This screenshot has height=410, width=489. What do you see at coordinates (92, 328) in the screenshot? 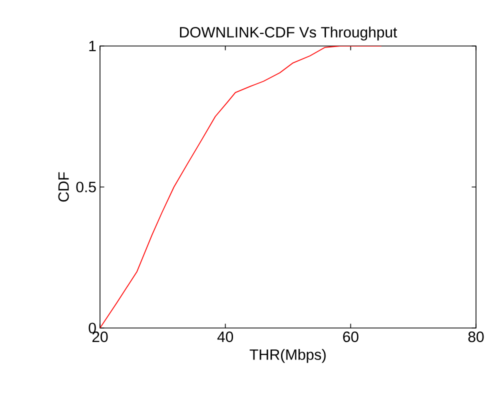
I see `y-tick-label: 0` at bounding box center [92, 328].